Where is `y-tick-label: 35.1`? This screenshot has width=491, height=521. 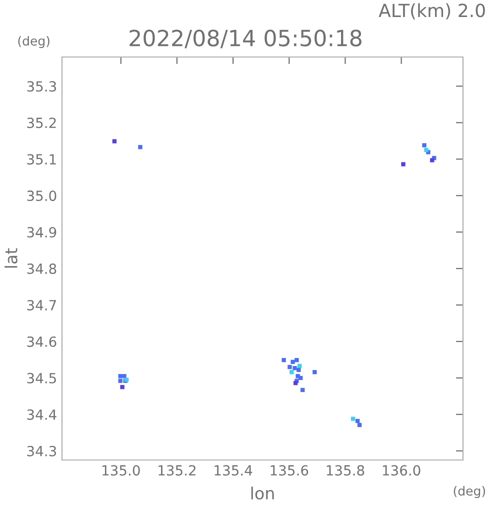
y-tick-label: 35.1 is located at coordinates (41, 159).